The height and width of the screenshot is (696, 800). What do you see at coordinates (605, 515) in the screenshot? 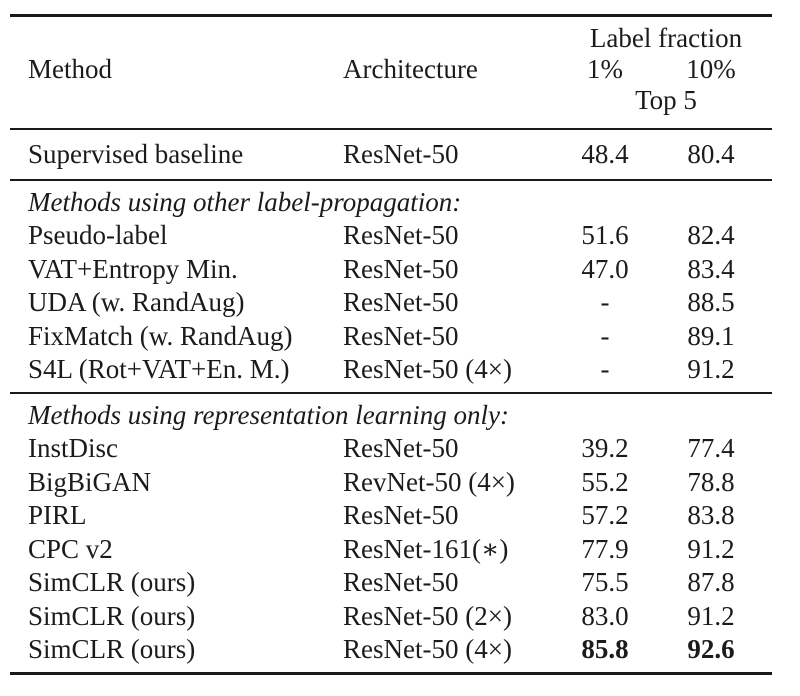
I see `top5-1pct-cell: 57.2` at bounding box center [605, 515].